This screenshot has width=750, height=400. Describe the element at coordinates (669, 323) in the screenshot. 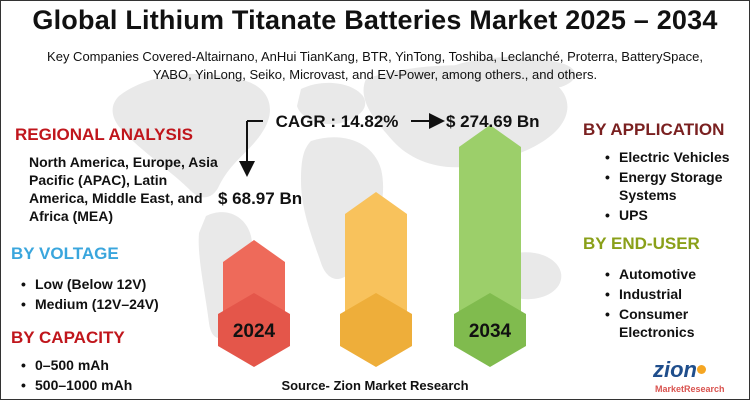

I see `end-user-item: Consumer Electronics` at that location.